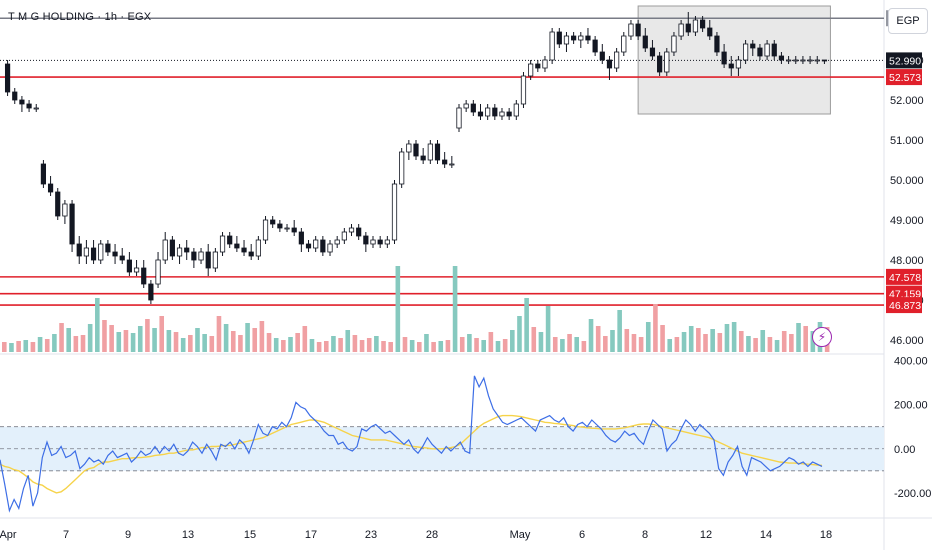 The image size is (932, 550). Describe the element at coordinates (766, 535) in the screenshot. I see `time-label-12: 14` at that location.